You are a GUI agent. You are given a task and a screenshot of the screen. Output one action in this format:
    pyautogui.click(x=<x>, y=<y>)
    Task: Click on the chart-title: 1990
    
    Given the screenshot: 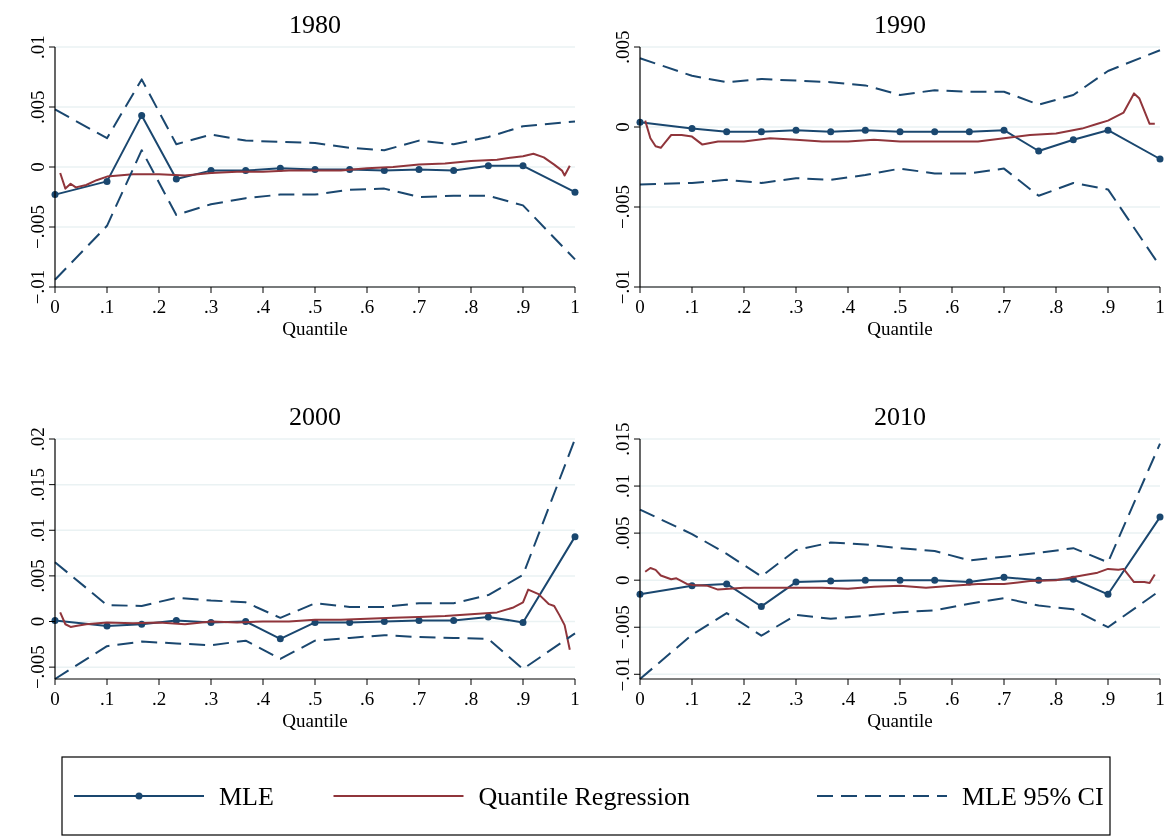 What is the action you would take?
    pyautogui.click(x=900, y=24)
    